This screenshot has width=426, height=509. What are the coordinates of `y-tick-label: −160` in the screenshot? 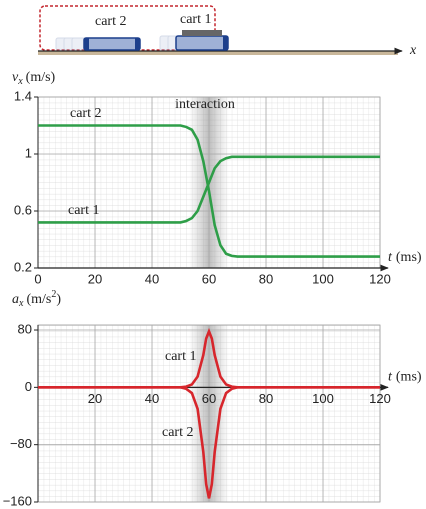 It's located at (17, 500).